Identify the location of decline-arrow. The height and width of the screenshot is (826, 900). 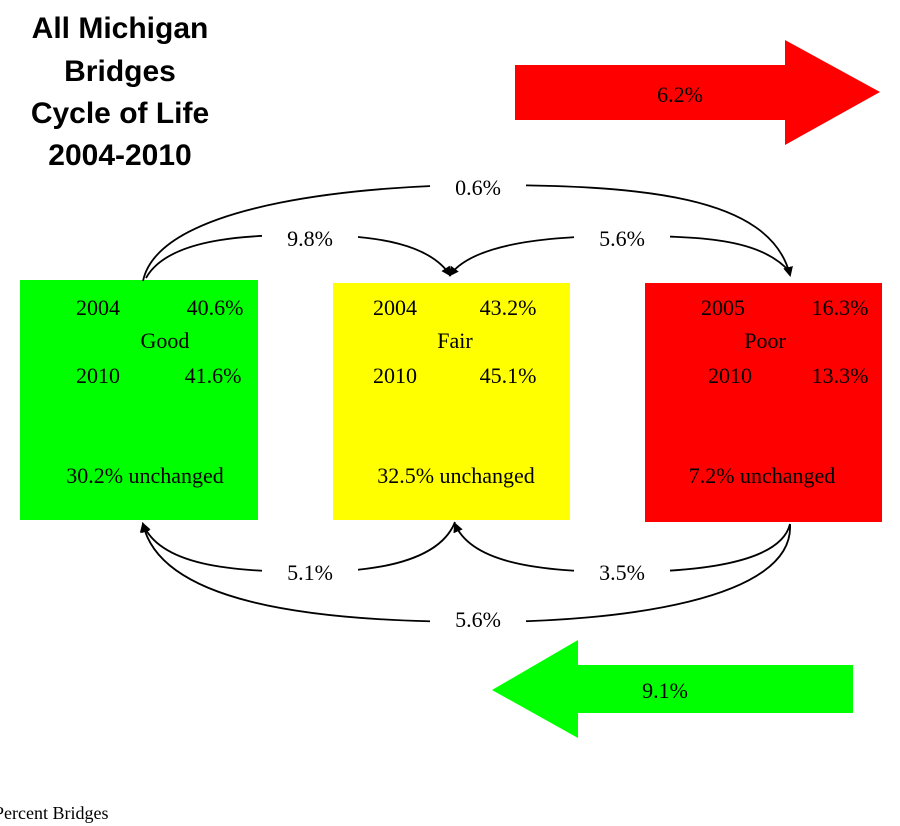
(697, 92).